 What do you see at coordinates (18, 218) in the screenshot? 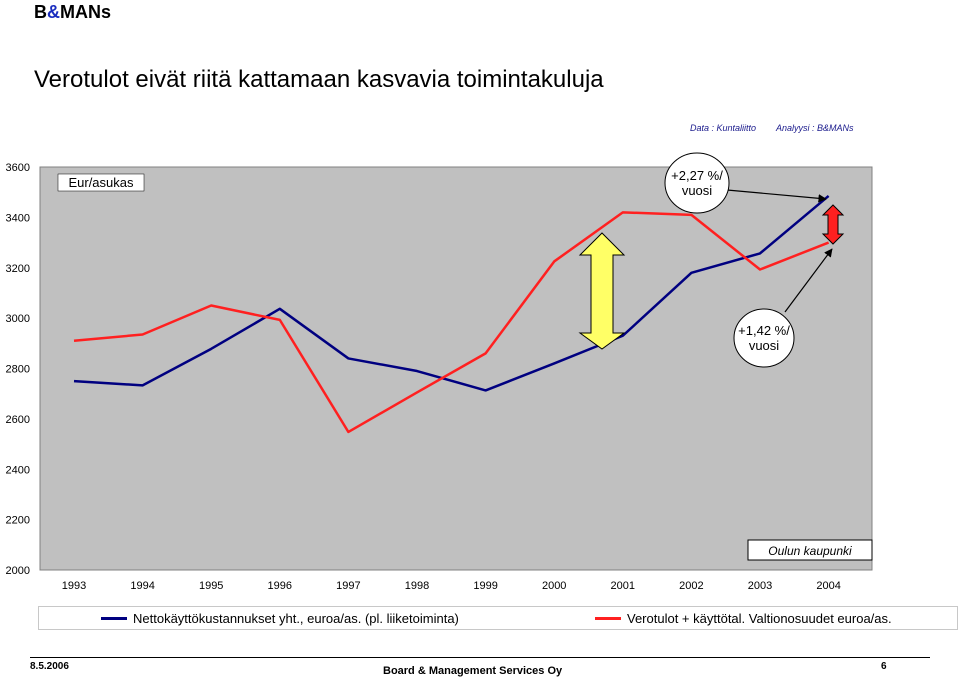
I see `y-tick-label: 3400` at bounding box center [18, 218].